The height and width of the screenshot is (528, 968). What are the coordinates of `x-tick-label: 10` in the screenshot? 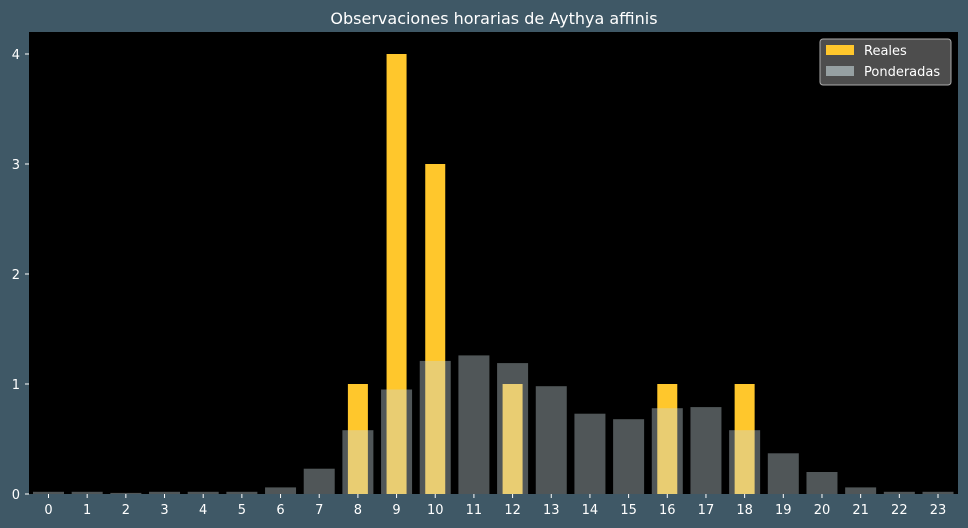 It's located at (435, 510).